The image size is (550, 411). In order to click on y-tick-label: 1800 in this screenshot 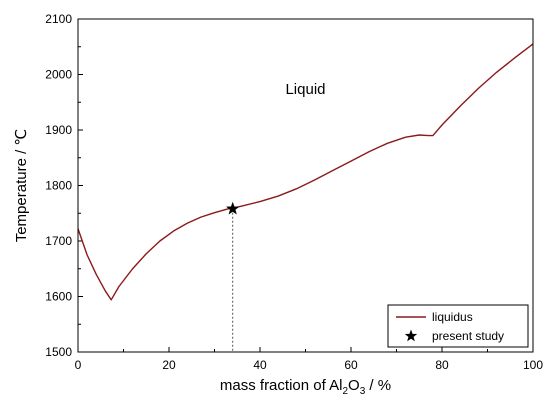, I will do `click(58, 186)`.